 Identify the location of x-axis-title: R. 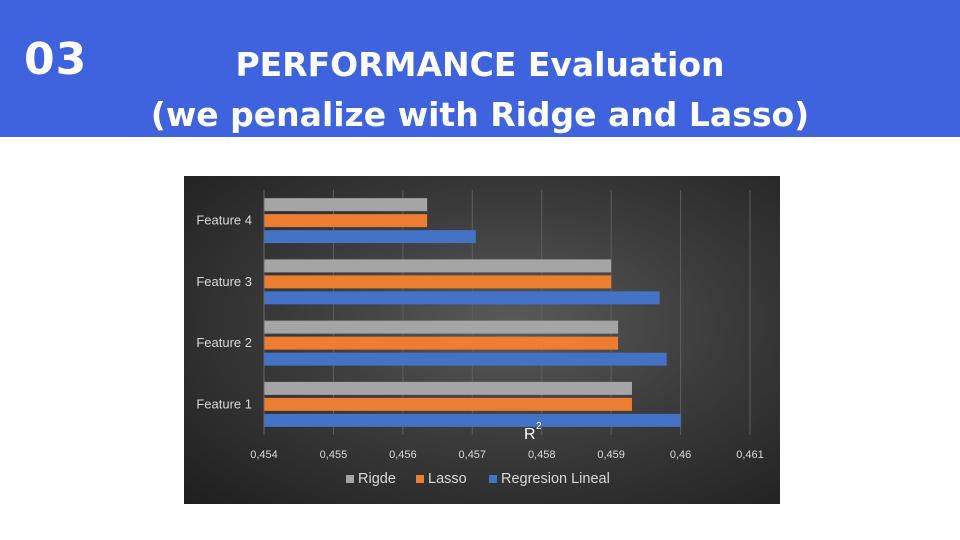
(530, 434).